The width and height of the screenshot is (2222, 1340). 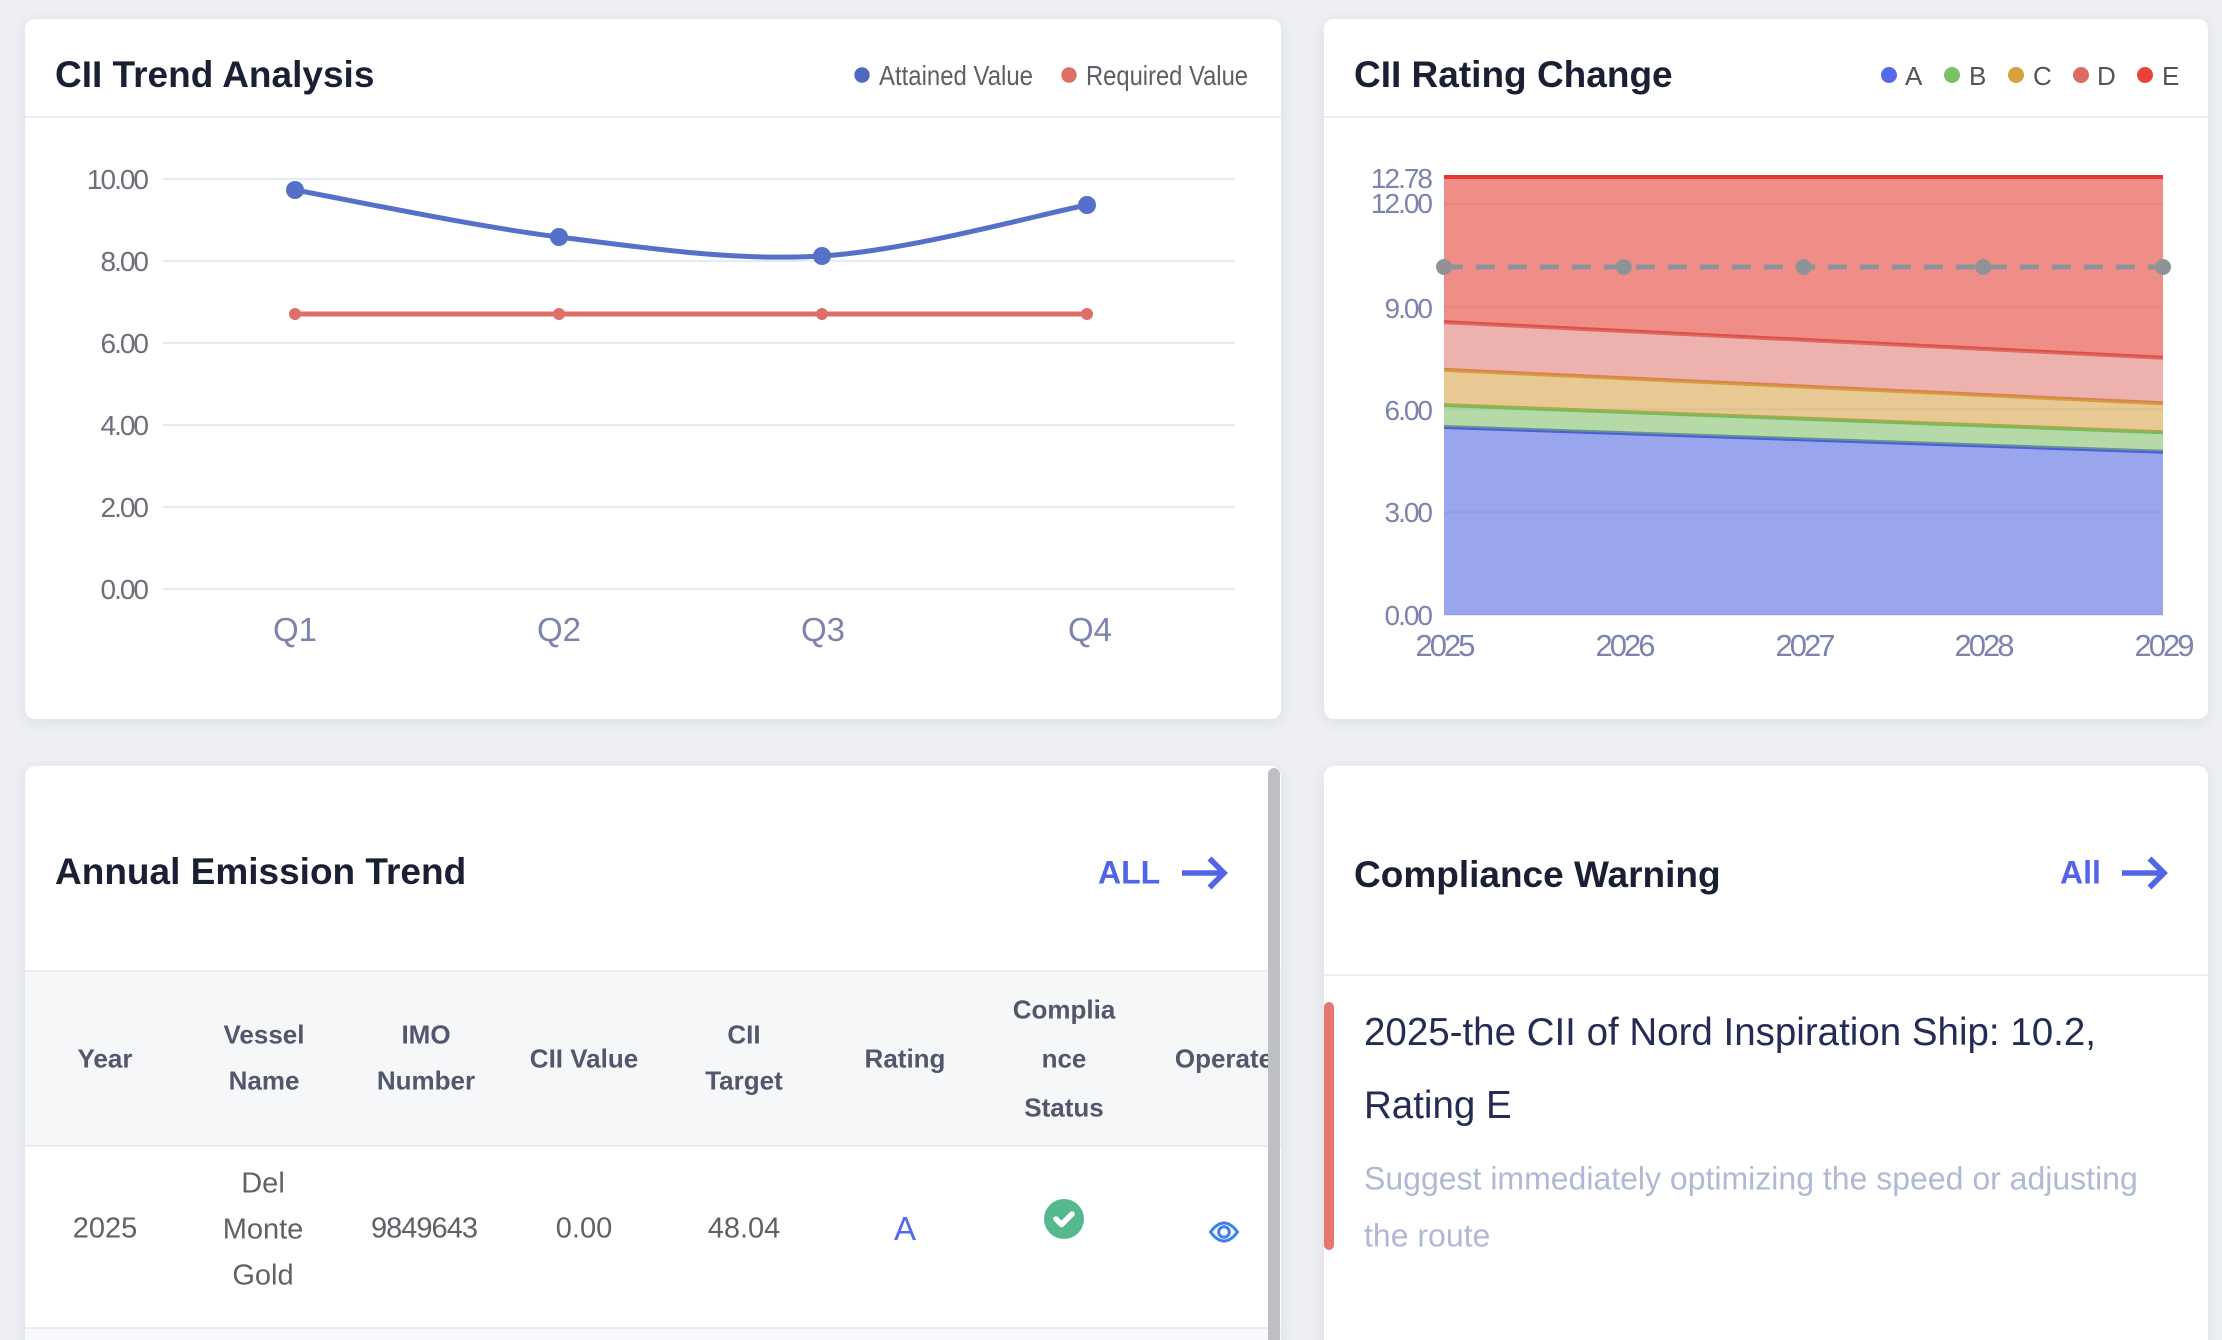 I want to click on svg-text: D, so click(x=2106, y=76).